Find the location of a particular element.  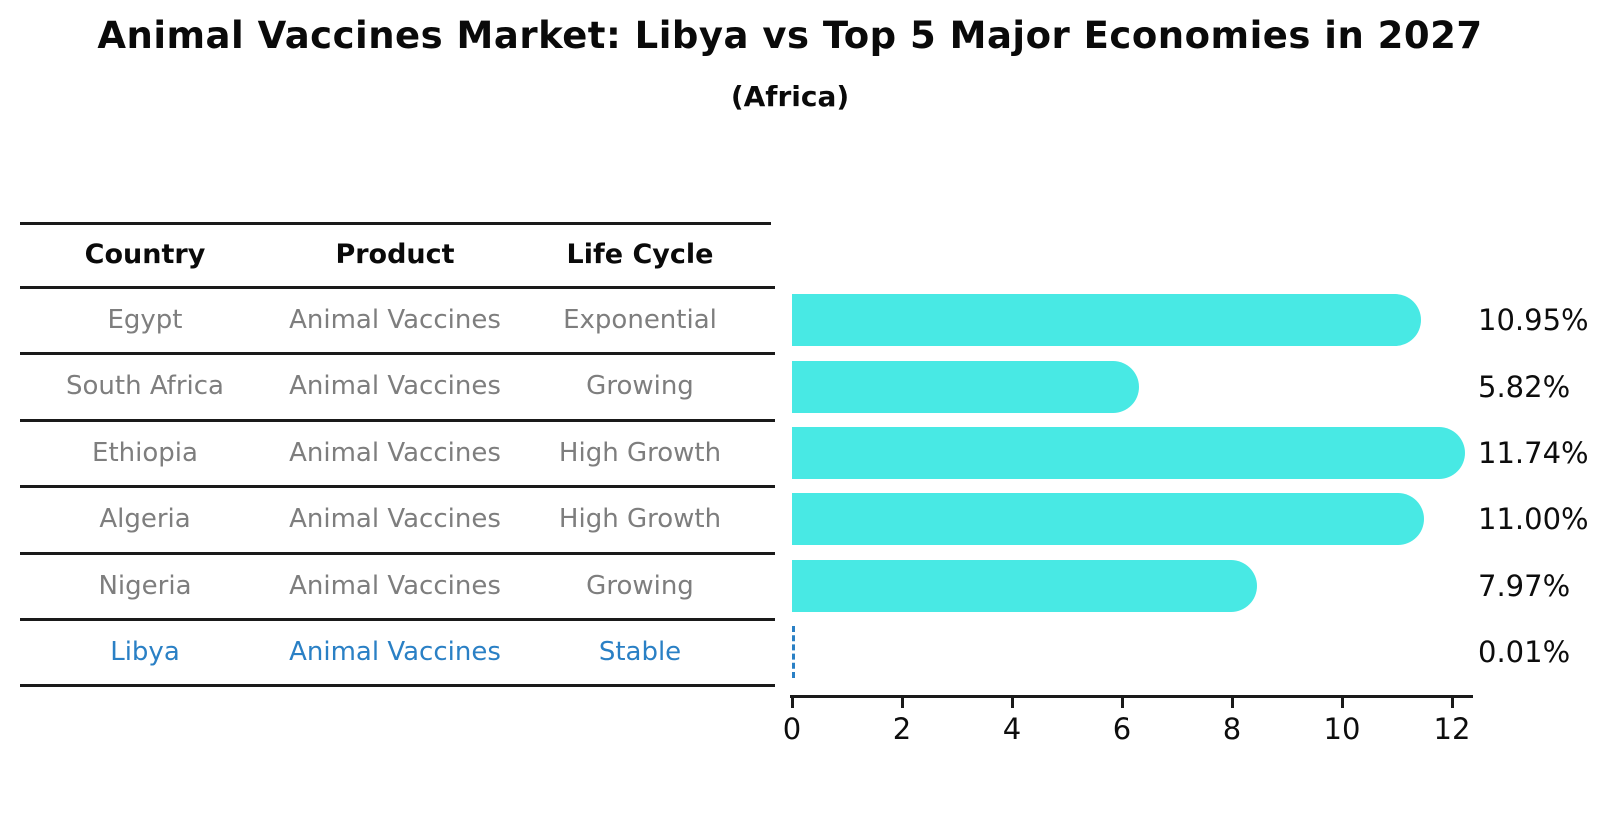

bar-value-label: 10.95% is located at coordinates (1533, 320).